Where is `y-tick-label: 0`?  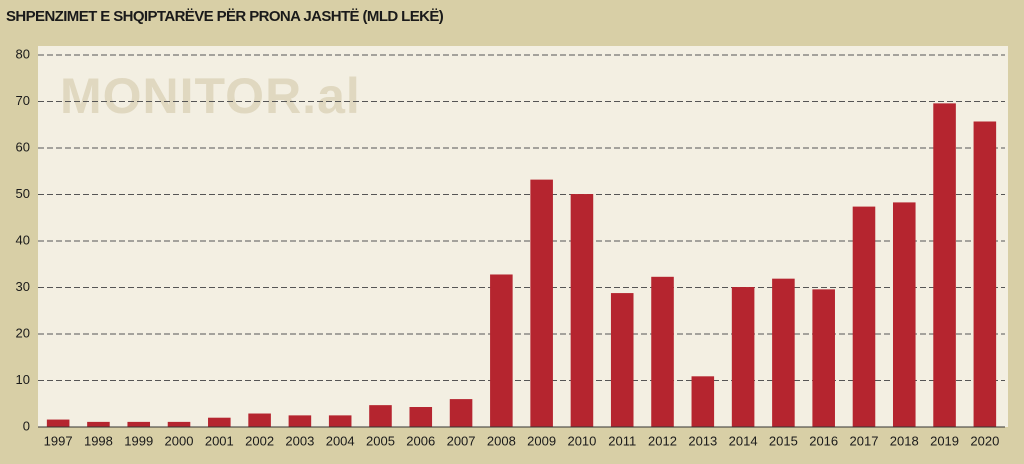
y-tick-label: 0 is located at coordinates (26, 425).